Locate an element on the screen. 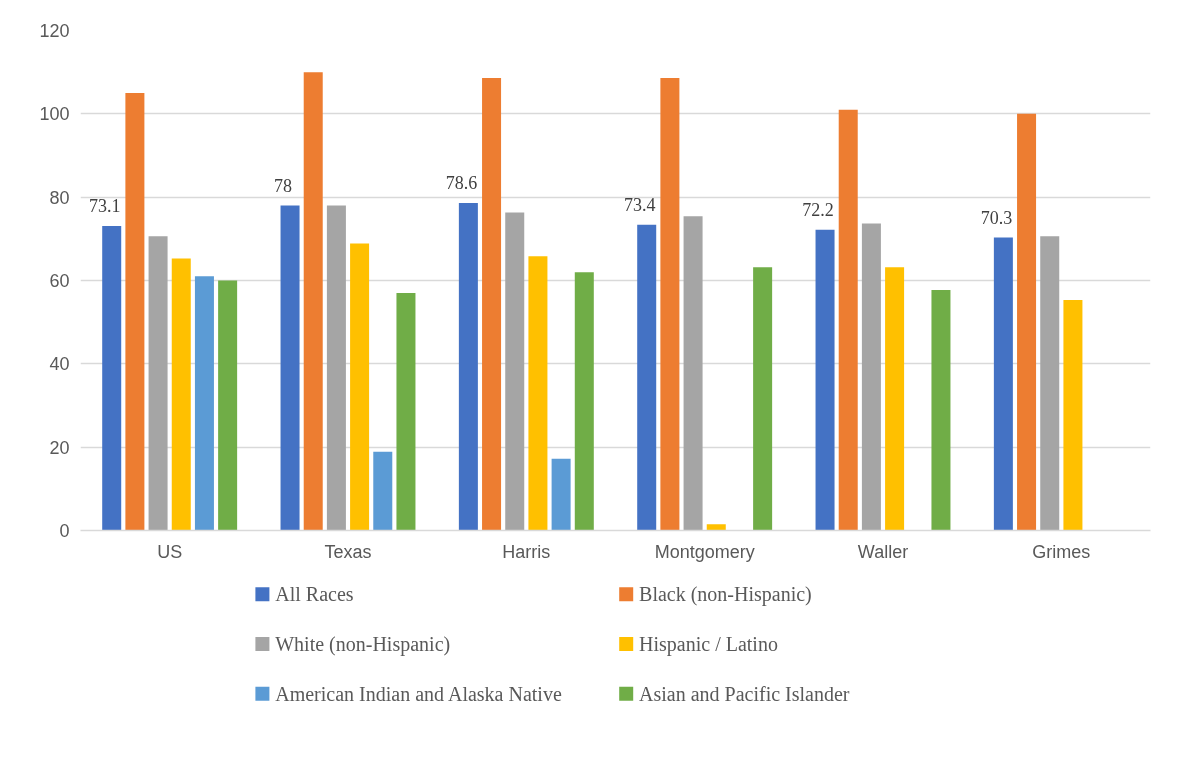 This screenshot has height=765, width=1188. x-tick-label: Harris is located at coordinates (526, 551).